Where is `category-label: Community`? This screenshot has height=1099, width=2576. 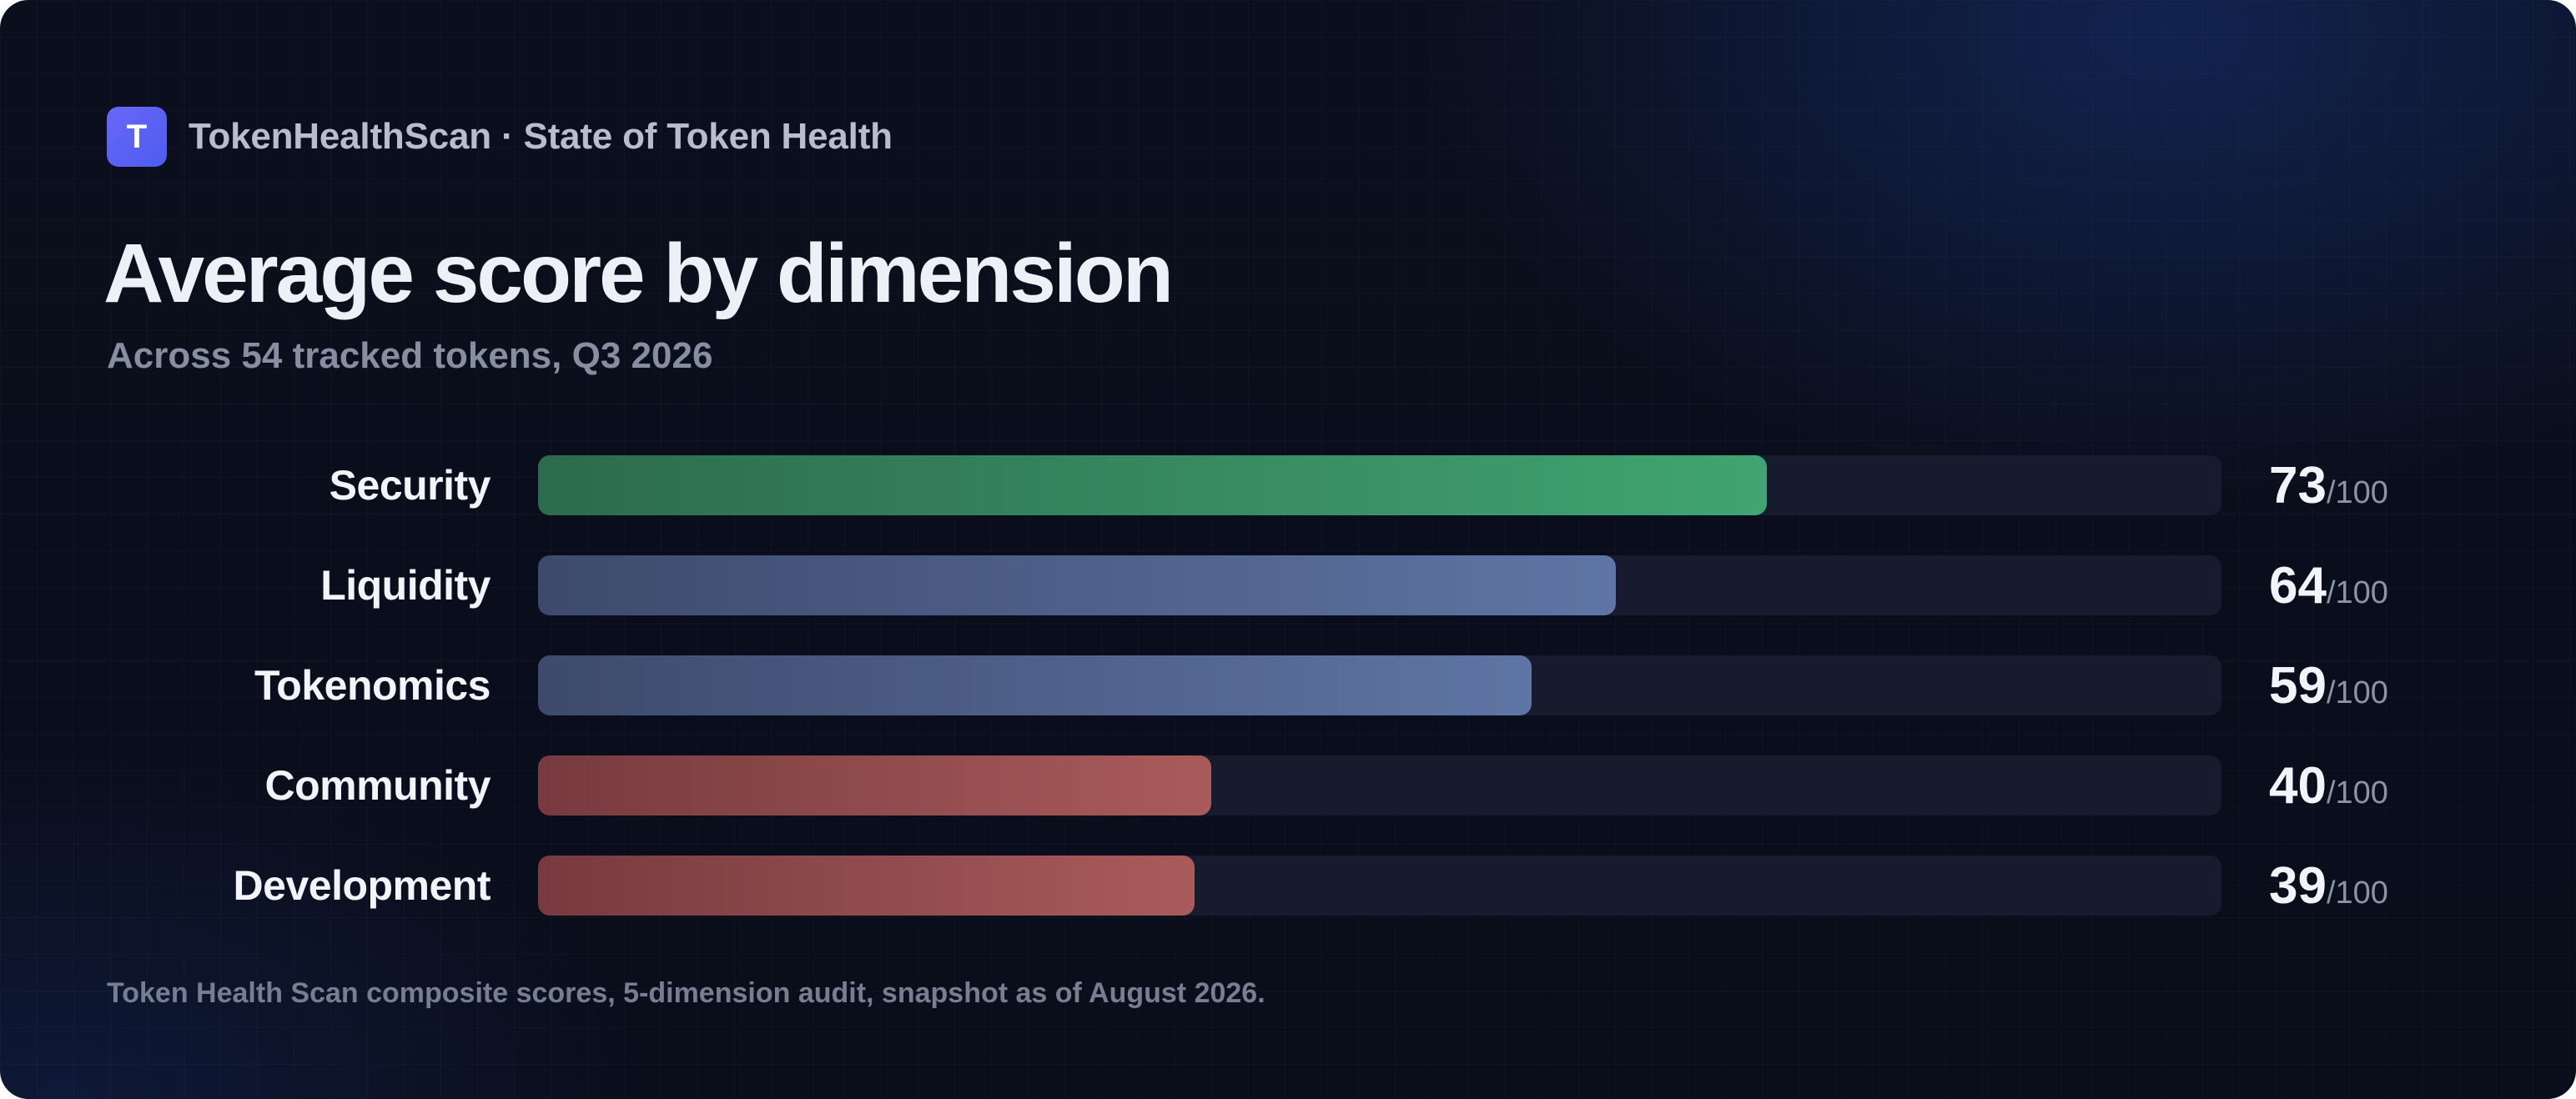
category-label: Community is located at coordinates (378, 785).